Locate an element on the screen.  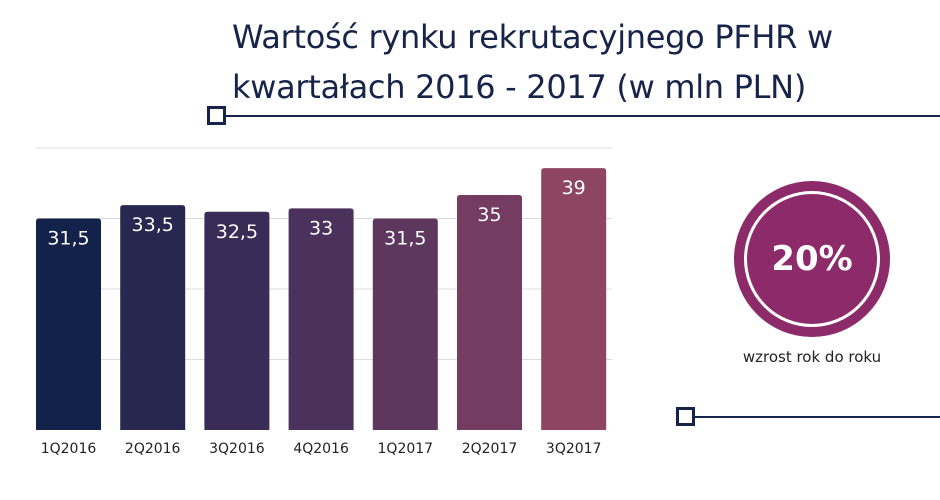
bar-value-label: 33,5 is located at coordinates (153, 225).